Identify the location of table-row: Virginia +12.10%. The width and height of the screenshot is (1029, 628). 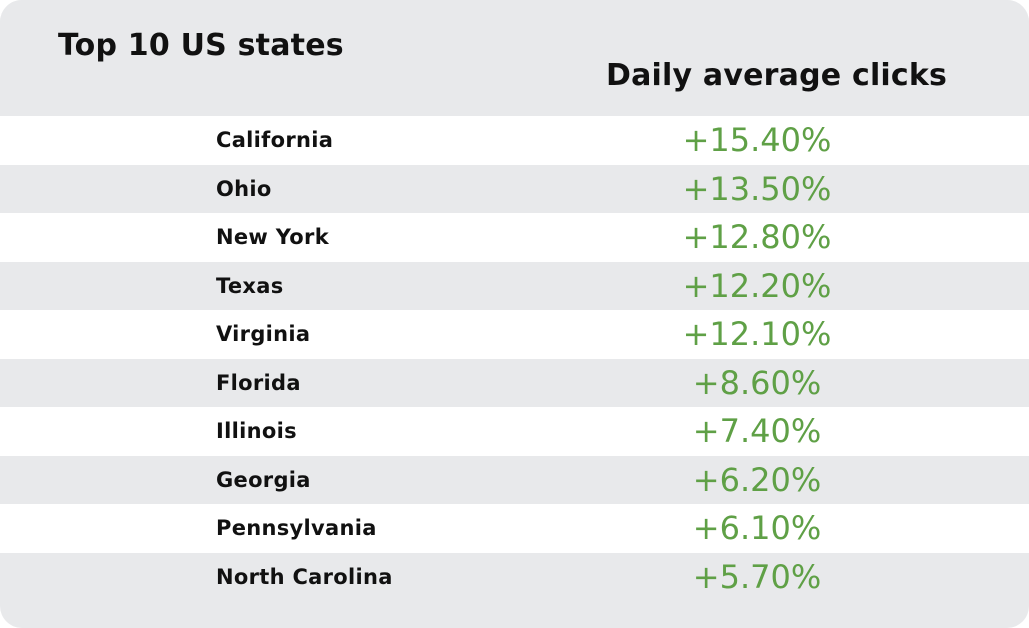
(514, 334).